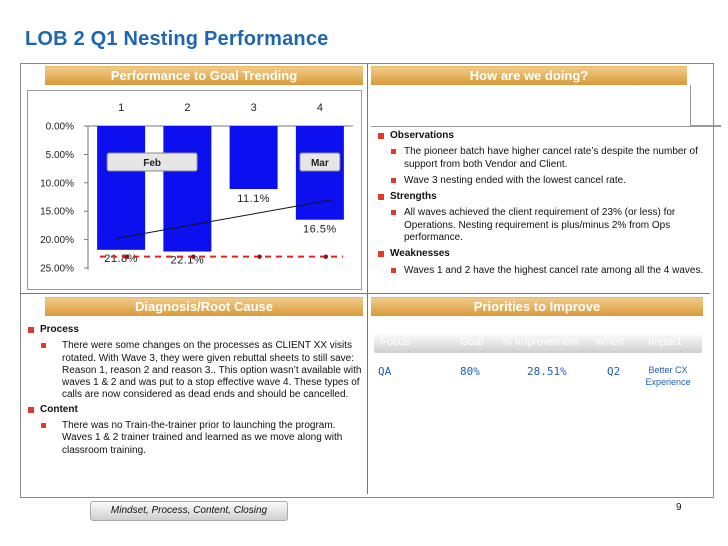  Describe the element at coordinates (537, 306) in the screenshot. I see `priorities-header: Priorities to Improve` at that location.